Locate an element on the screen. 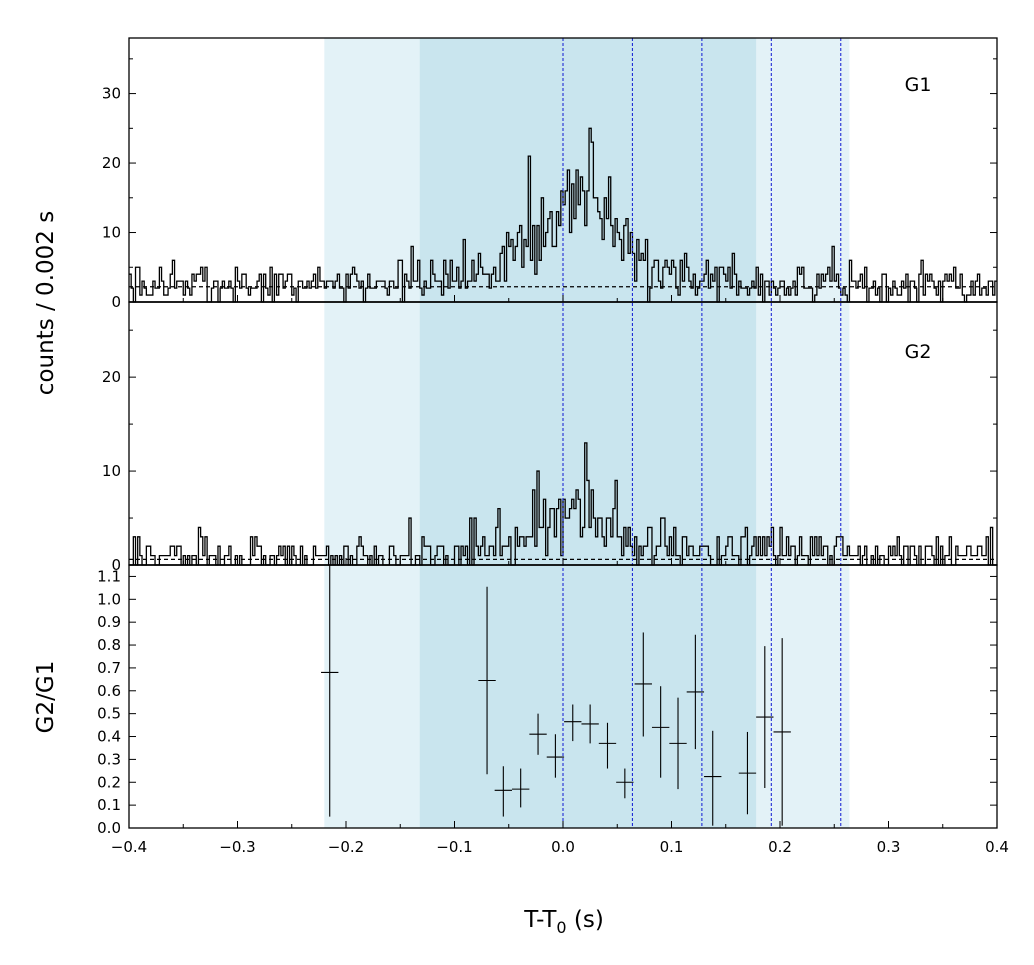 This screenshot has width=1034, height=965. g1-y-tick-label: 30 is located at coordinates (111, 94).